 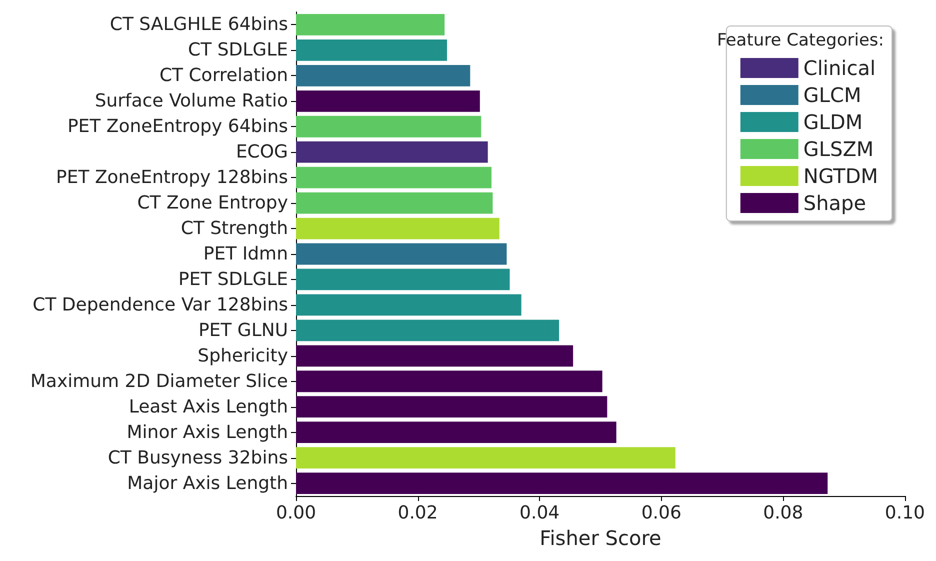 I want to click on legend-title: Feature Categories:, so click(x=800, y=40).